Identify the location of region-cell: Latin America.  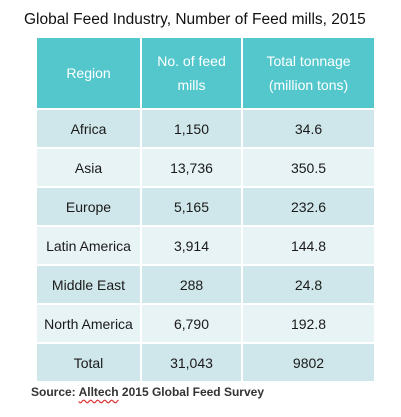
(88, 246).